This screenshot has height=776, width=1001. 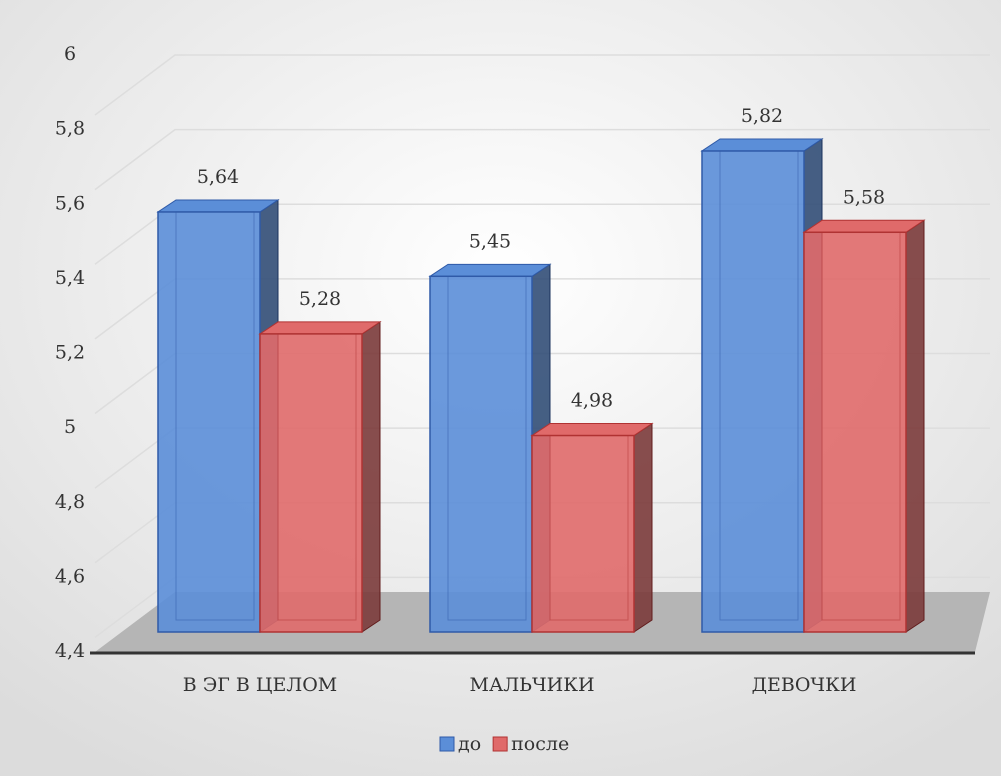 What do you see at coordinates (260, 685) in the screenshot?
I see `x-tick-label: В ЭГ В ЦЕЛОМ` at bounding box center [260, 685].